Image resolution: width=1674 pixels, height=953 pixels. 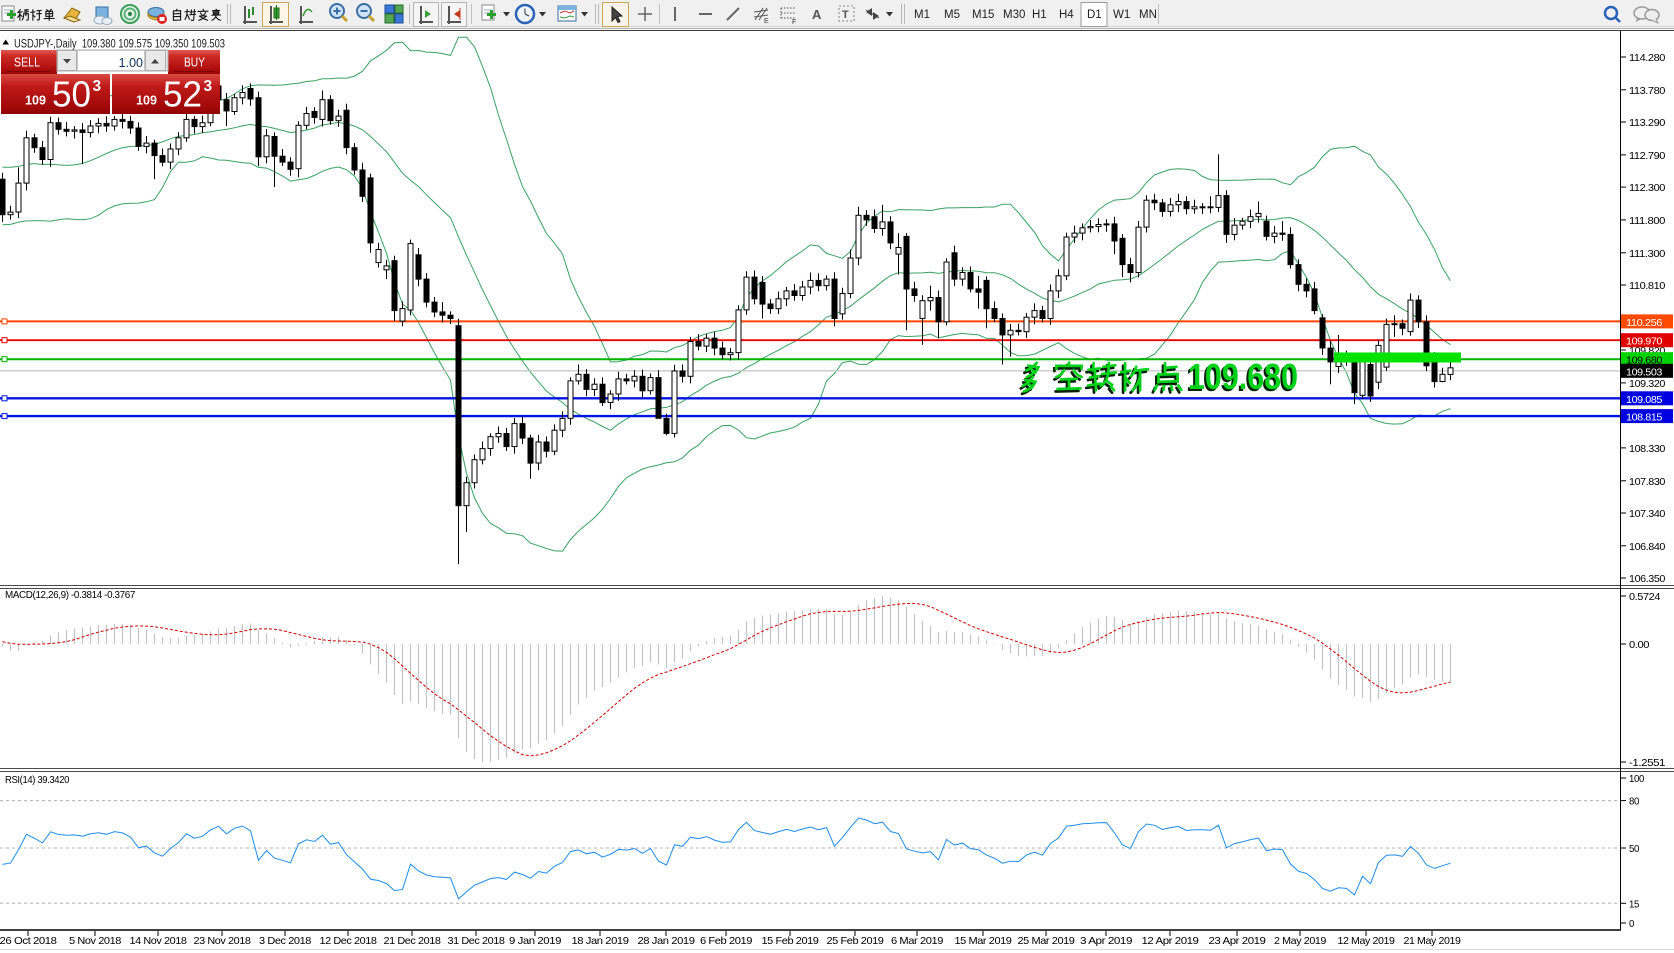 I want to click on svg-text: 108.330, so click(x=1647, y=449).